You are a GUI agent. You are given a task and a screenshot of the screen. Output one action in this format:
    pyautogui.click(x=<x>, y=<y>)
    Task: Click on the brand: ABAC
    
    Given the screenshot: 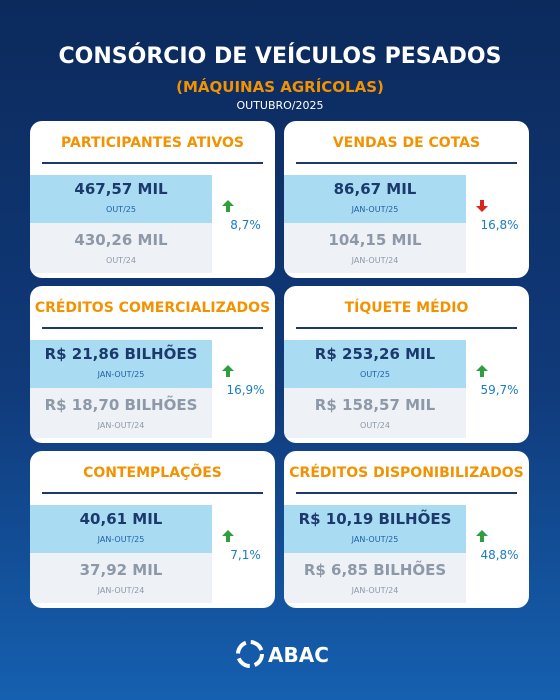 What is the action you would take?
    pyautogui.click(x=298, y=655)
    